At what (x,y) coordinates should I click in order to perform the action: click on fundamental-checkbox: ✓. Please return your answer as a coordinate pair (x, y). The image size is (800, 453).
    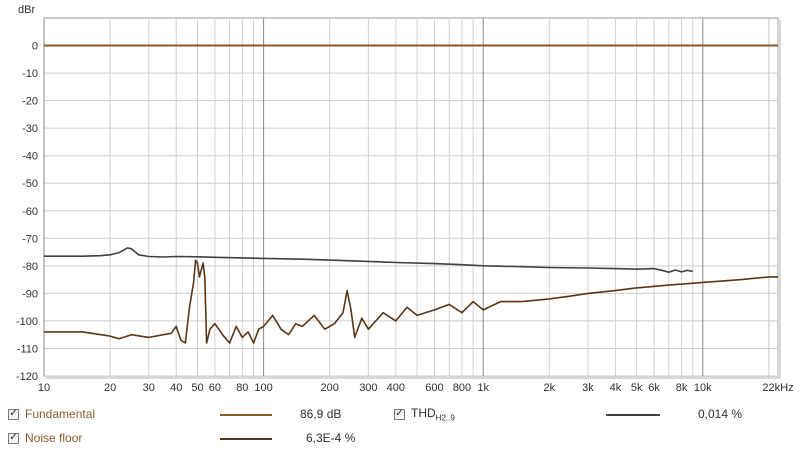
    Looking at the image, I should click on (13, 414).